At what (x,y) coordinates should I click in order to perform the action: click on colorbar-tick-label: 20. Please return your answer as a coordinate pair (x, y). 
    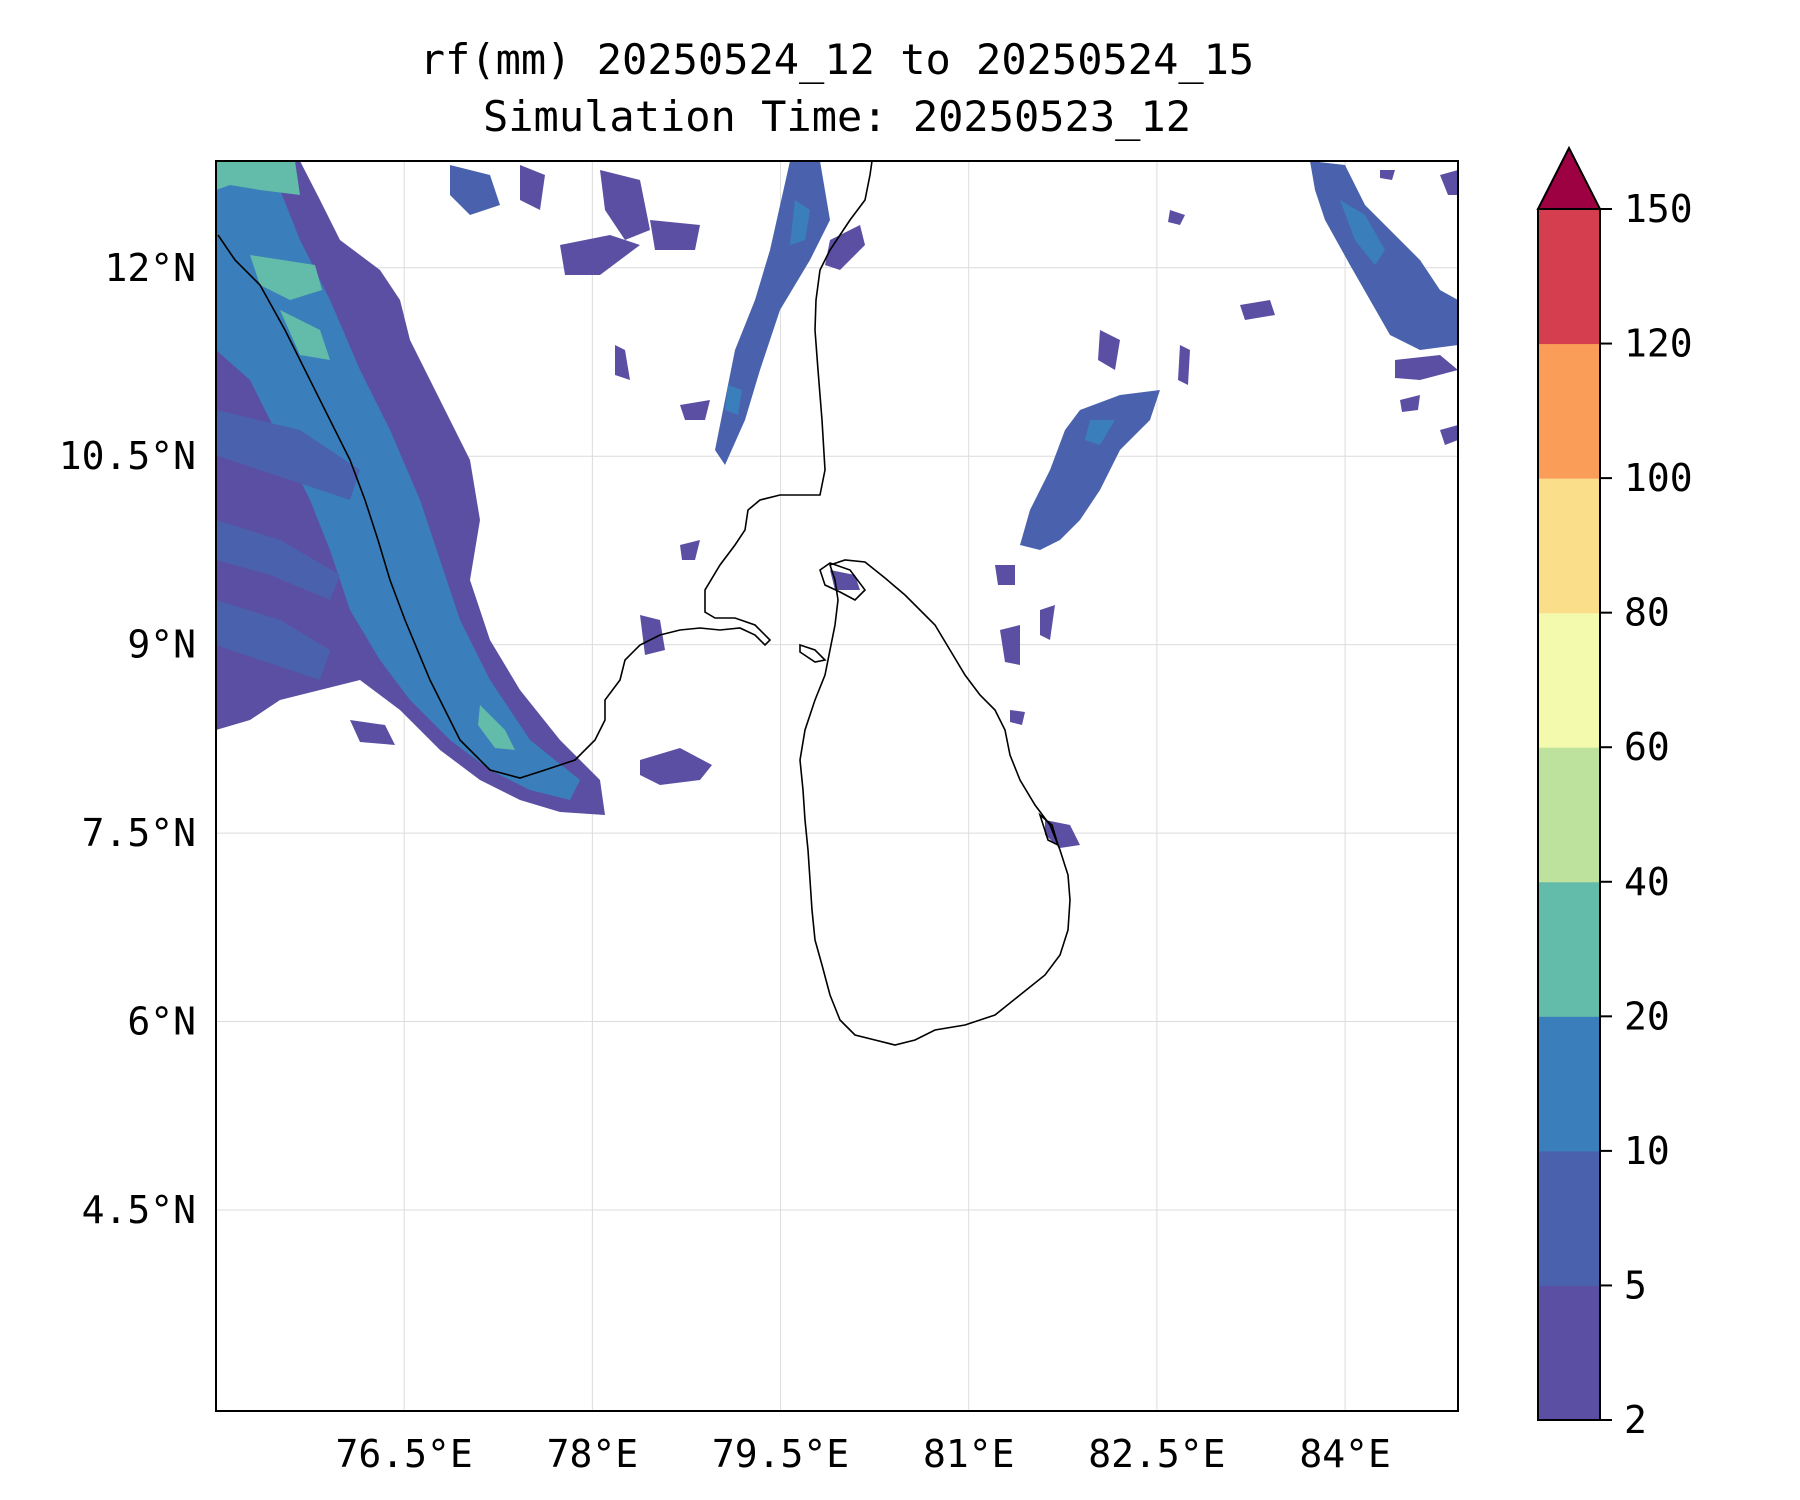
    Looking at the image, I should click on (1647, 1016).